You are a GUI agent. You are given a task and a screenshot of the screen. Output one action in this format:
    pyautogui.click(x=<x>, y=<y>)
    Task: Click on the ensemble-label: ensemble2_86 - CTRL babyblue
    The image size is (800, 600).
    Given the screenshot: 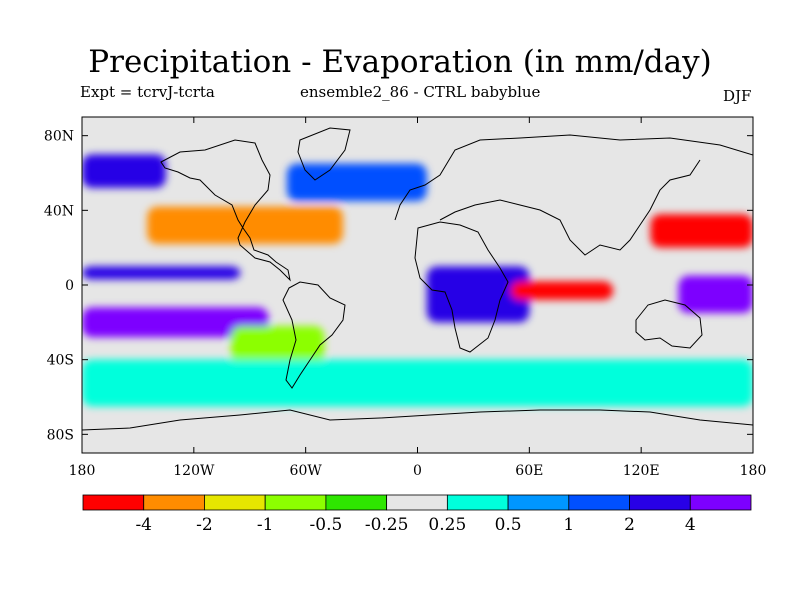 What is the action you would take?
    pyautogui.click(x=420, y=92)
    